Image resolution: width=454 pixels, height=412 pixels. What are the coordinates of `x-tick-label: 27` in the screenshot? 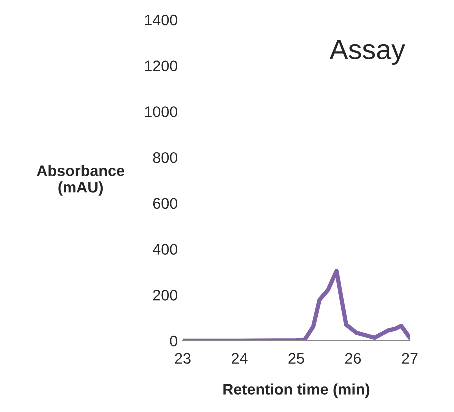 It's located at (410, 358).